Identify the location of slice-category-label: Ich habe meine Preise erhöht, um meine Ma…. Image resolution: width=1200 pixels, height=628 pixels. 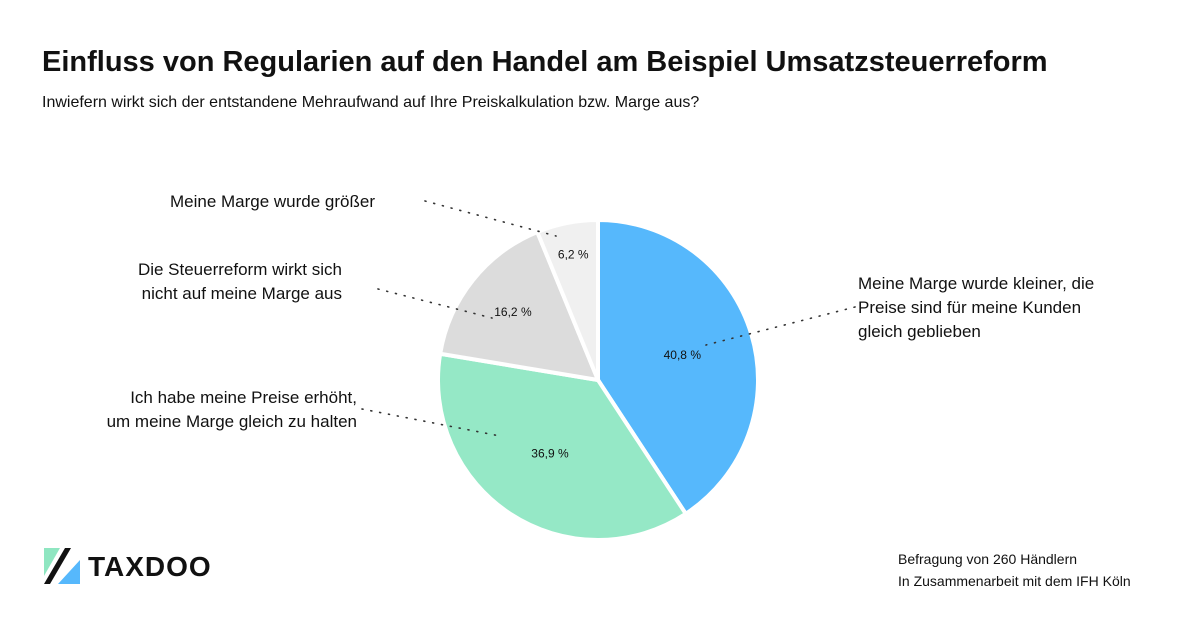
(232, 410).